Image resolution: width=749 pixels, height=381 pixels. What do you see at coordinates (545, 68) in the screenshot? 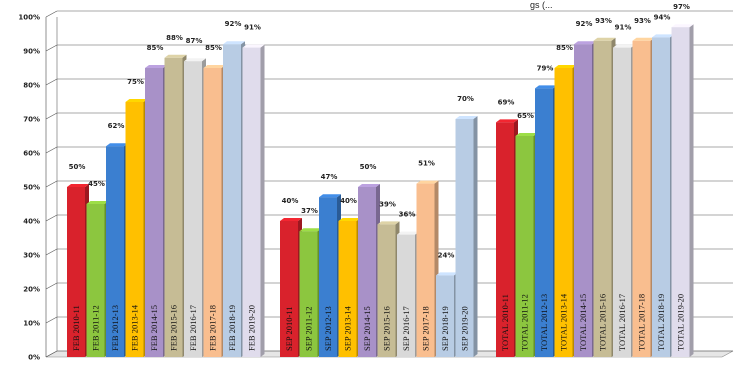
I see `bar-value-label: 79%` at bounding box center [545, 68].